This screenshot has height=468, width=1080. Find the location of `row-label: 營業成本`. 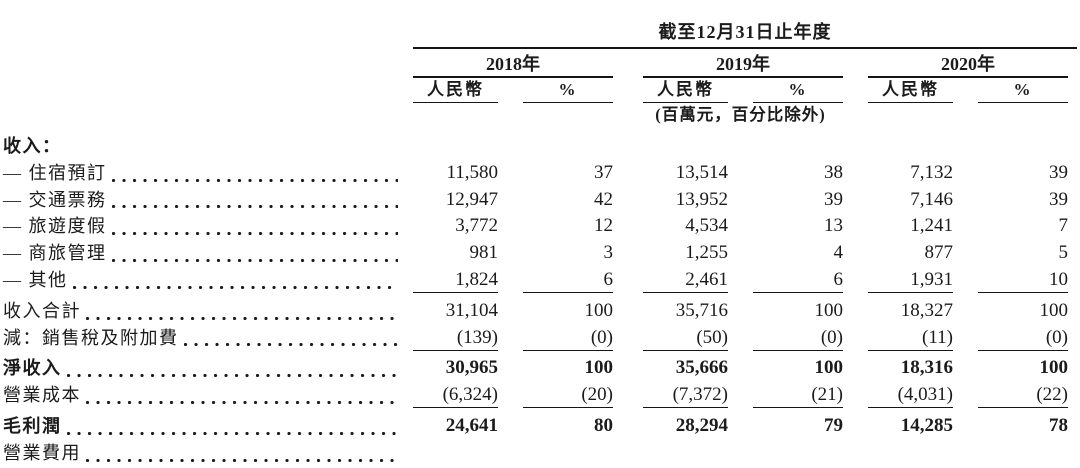

row-label: 營業成本 is located at coordinates (42, 395).